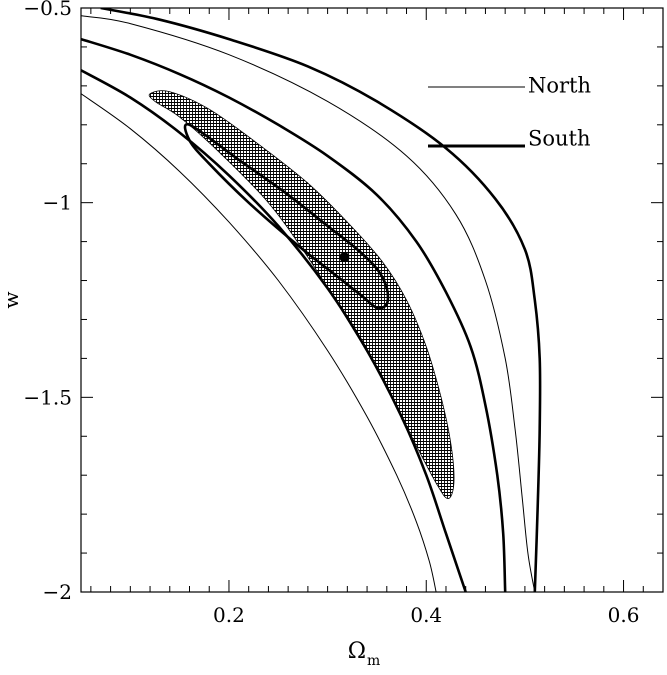 This screenshot has height=675, width=667. What do you see at coordinates (47, 397) in the screenshot?
I see `y-tick-label: −1.5` at bounding box center [47, 397].